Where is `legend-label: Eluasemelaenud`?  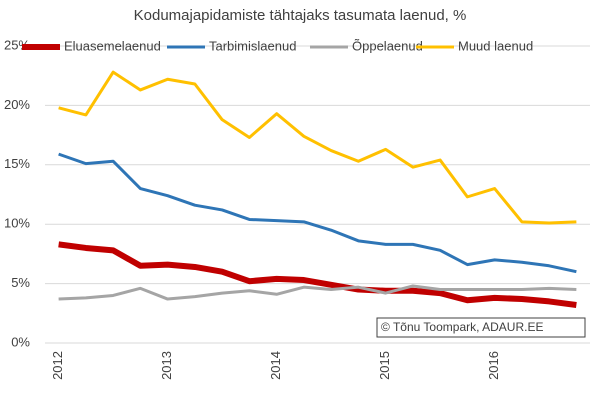
legend-label: Eluasemelaenud is located at coordinates (112, 45).